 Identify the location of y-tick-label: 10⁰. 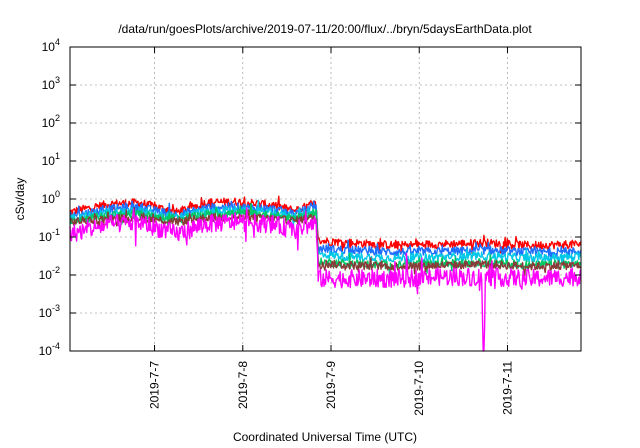
(51, 197).